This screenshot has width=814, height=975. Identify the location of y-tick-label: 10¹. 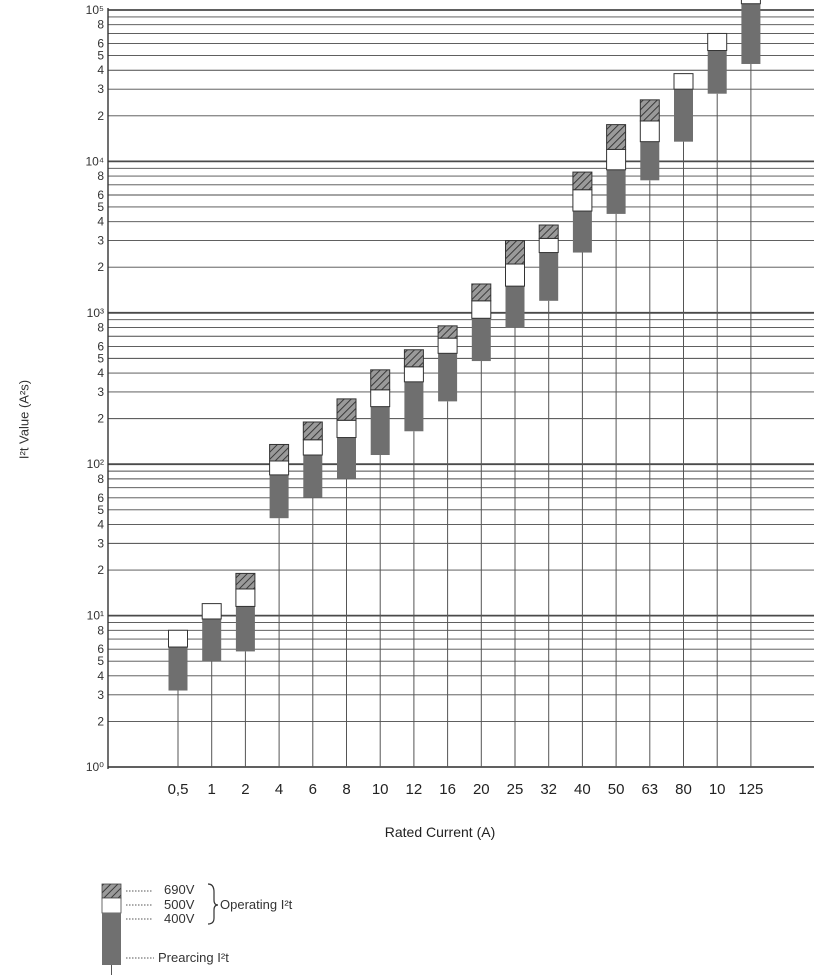
(95, 616).